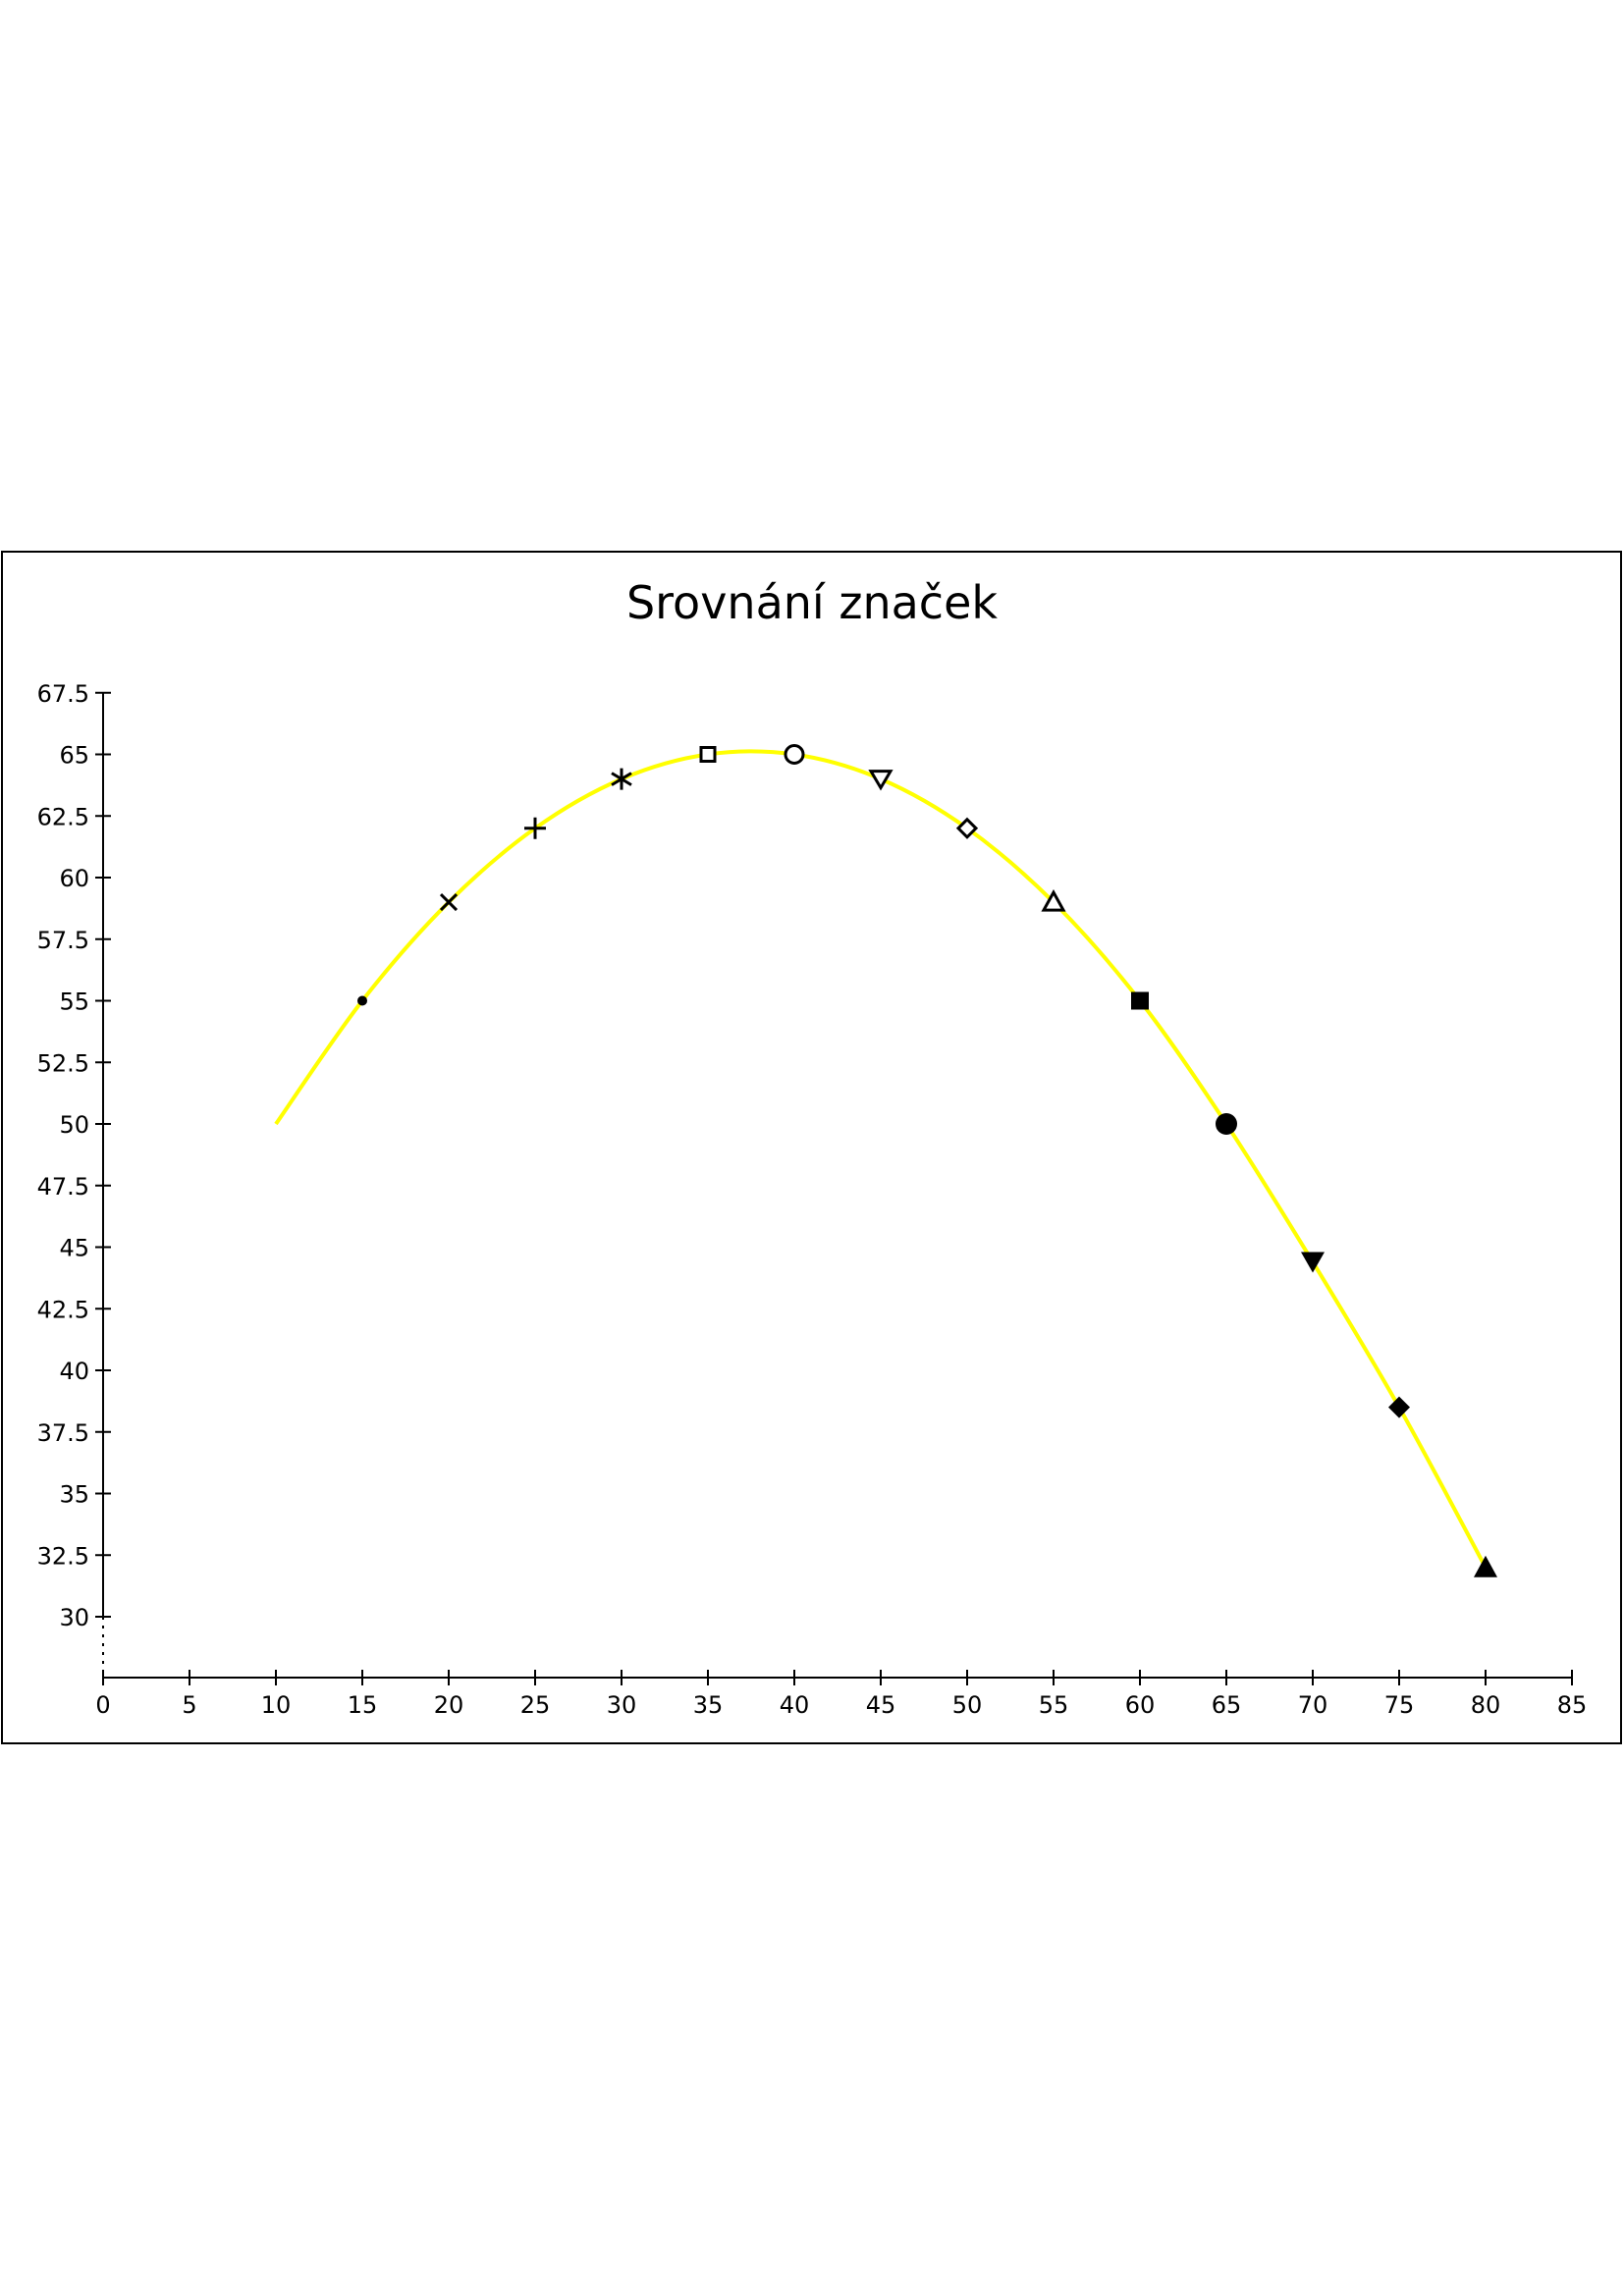  What do you see at coordinates (449, 902) in the screenshot?
I see `marker-cross` at bounding box center [449, 902].